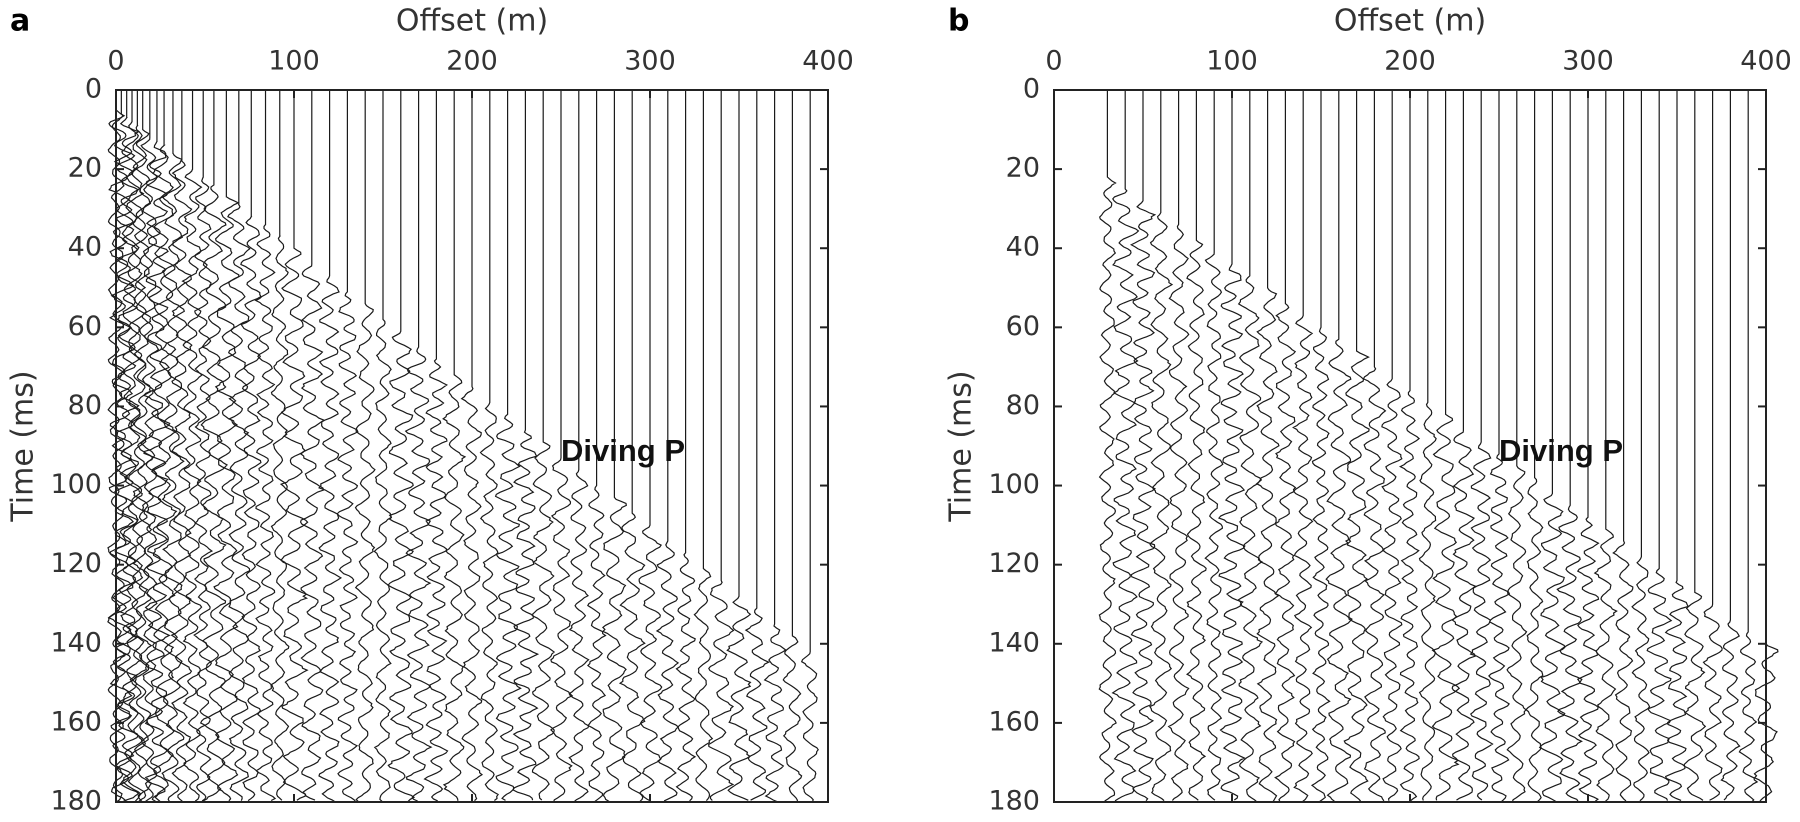  Describe the element at coordinates (20, 21) in the screenshot. I see `panel-label: a` at that location.